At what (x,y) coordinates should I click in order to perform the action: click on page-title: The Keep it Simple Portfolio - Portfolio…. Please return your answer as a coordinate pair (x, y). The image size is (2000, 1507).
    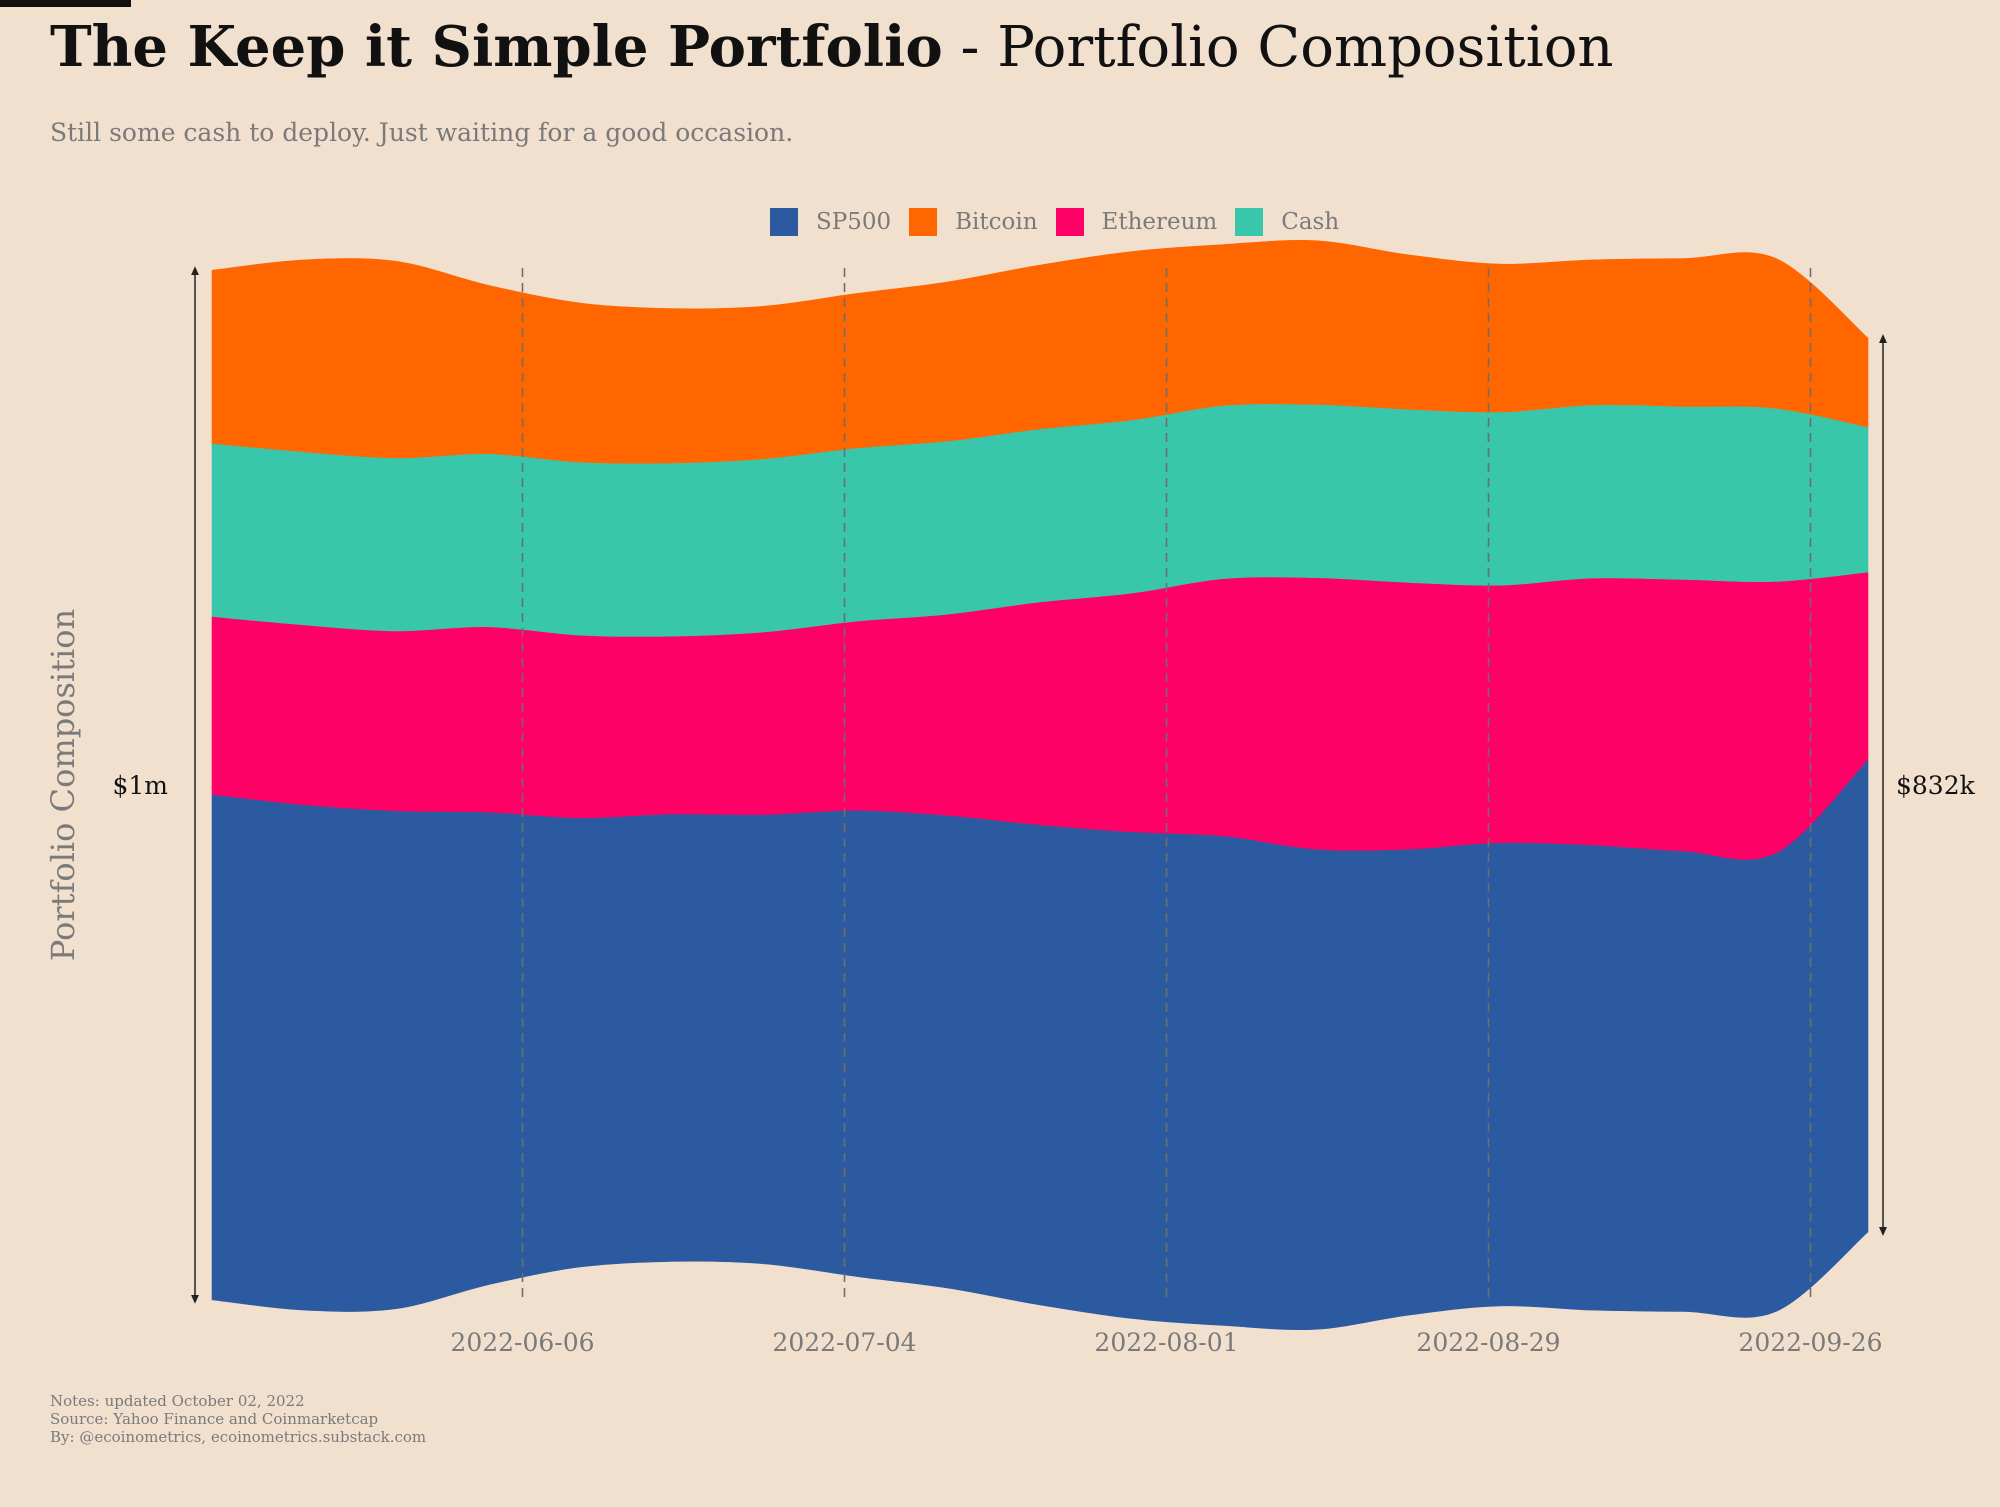
    Looking at the image, I should click on (831, 47).